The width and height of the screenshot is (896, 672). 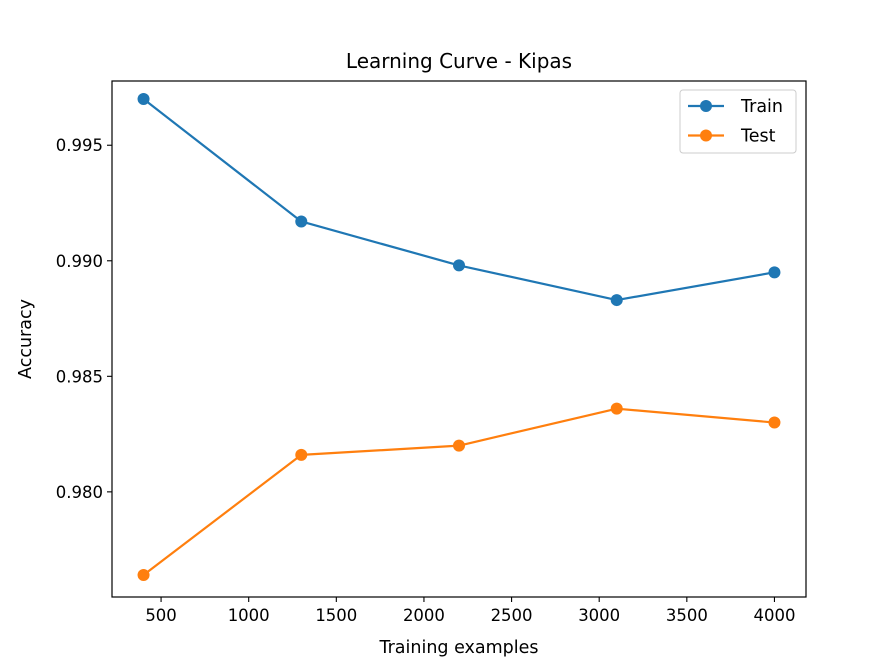 I want to click on legend-marker-test, so click(x=706, y=135).